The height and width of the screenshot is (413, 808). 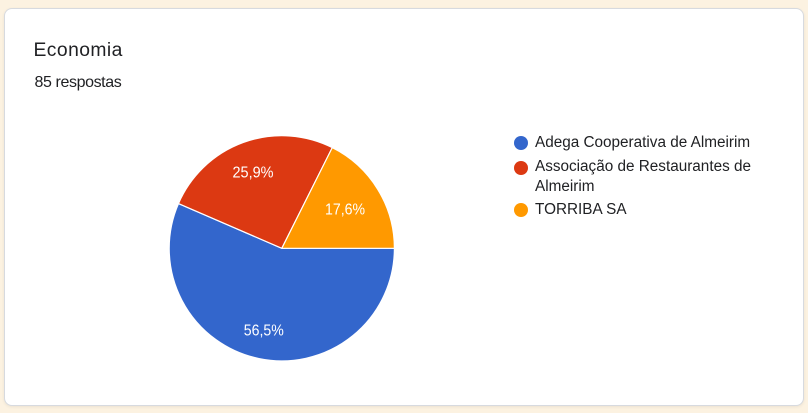 I want to click on svg-text: 25,9%, so click(x=253, y=173).